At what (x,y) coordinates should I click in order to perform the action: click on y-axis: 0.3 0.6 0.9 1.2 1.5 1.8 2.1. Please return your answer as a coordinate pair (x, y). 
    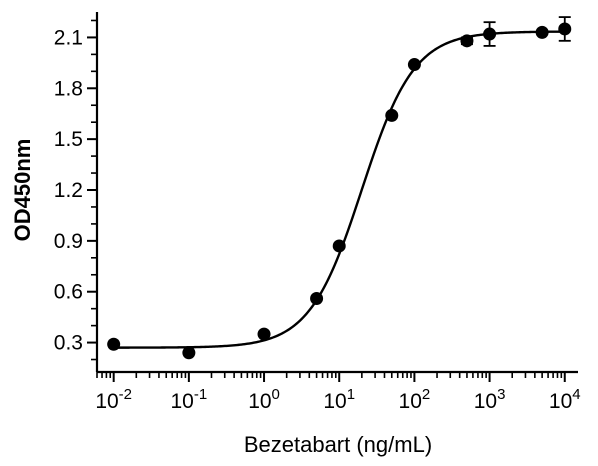
    Looking at the image, I should click on (76, 192).